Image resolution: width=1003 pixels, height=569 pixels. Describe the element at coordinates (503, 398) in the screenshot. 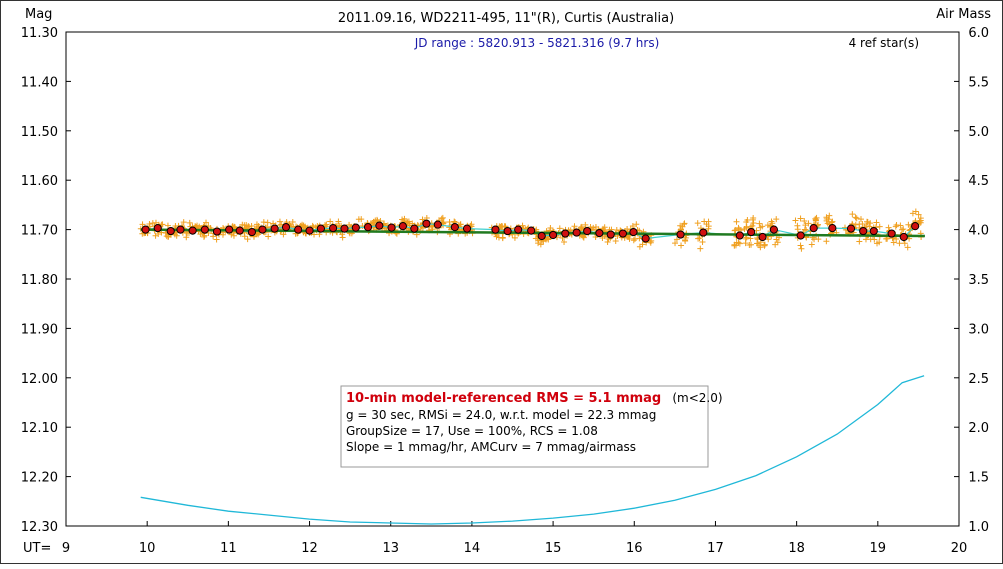

I see `info-rms-headline: 10-min model-referenced RMS = 5.1 mmag` at that location.